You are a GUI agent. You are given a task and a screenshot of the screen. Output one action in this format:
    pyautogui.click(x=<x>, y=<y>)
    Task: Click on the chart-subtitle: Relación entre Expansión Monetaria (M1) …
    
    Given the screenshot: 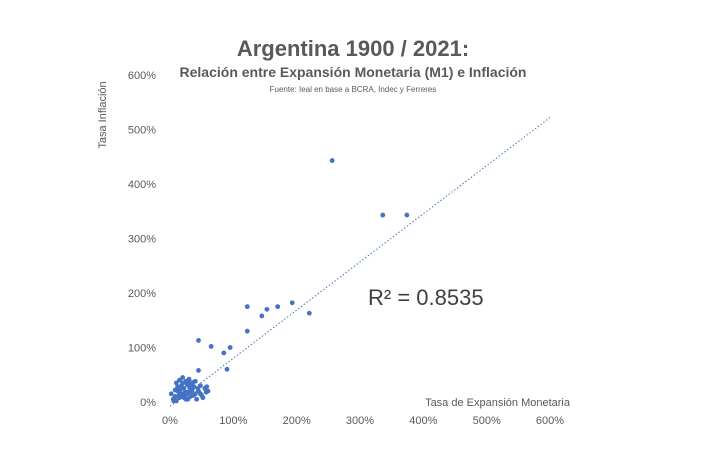 What is the action you would take?
    pyautogui.click(x=353, y=72)
    